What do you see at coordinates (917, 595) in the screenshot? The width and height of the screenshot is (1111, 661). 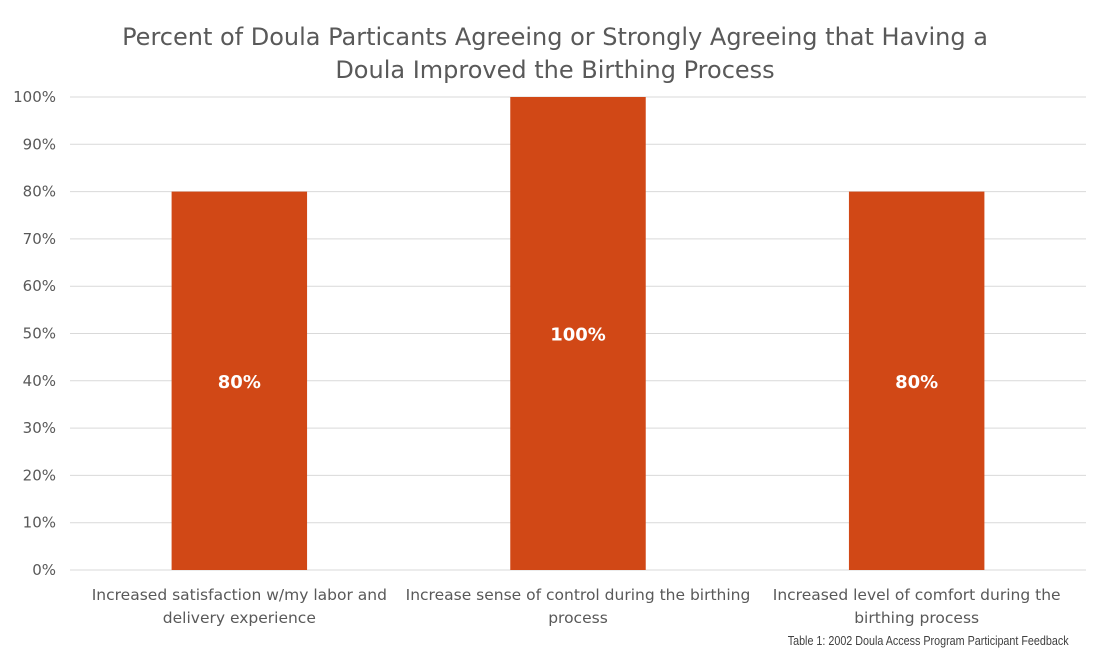 I see `x-category-label: Increased level of comfort during the` at bounding box center [917, 595].